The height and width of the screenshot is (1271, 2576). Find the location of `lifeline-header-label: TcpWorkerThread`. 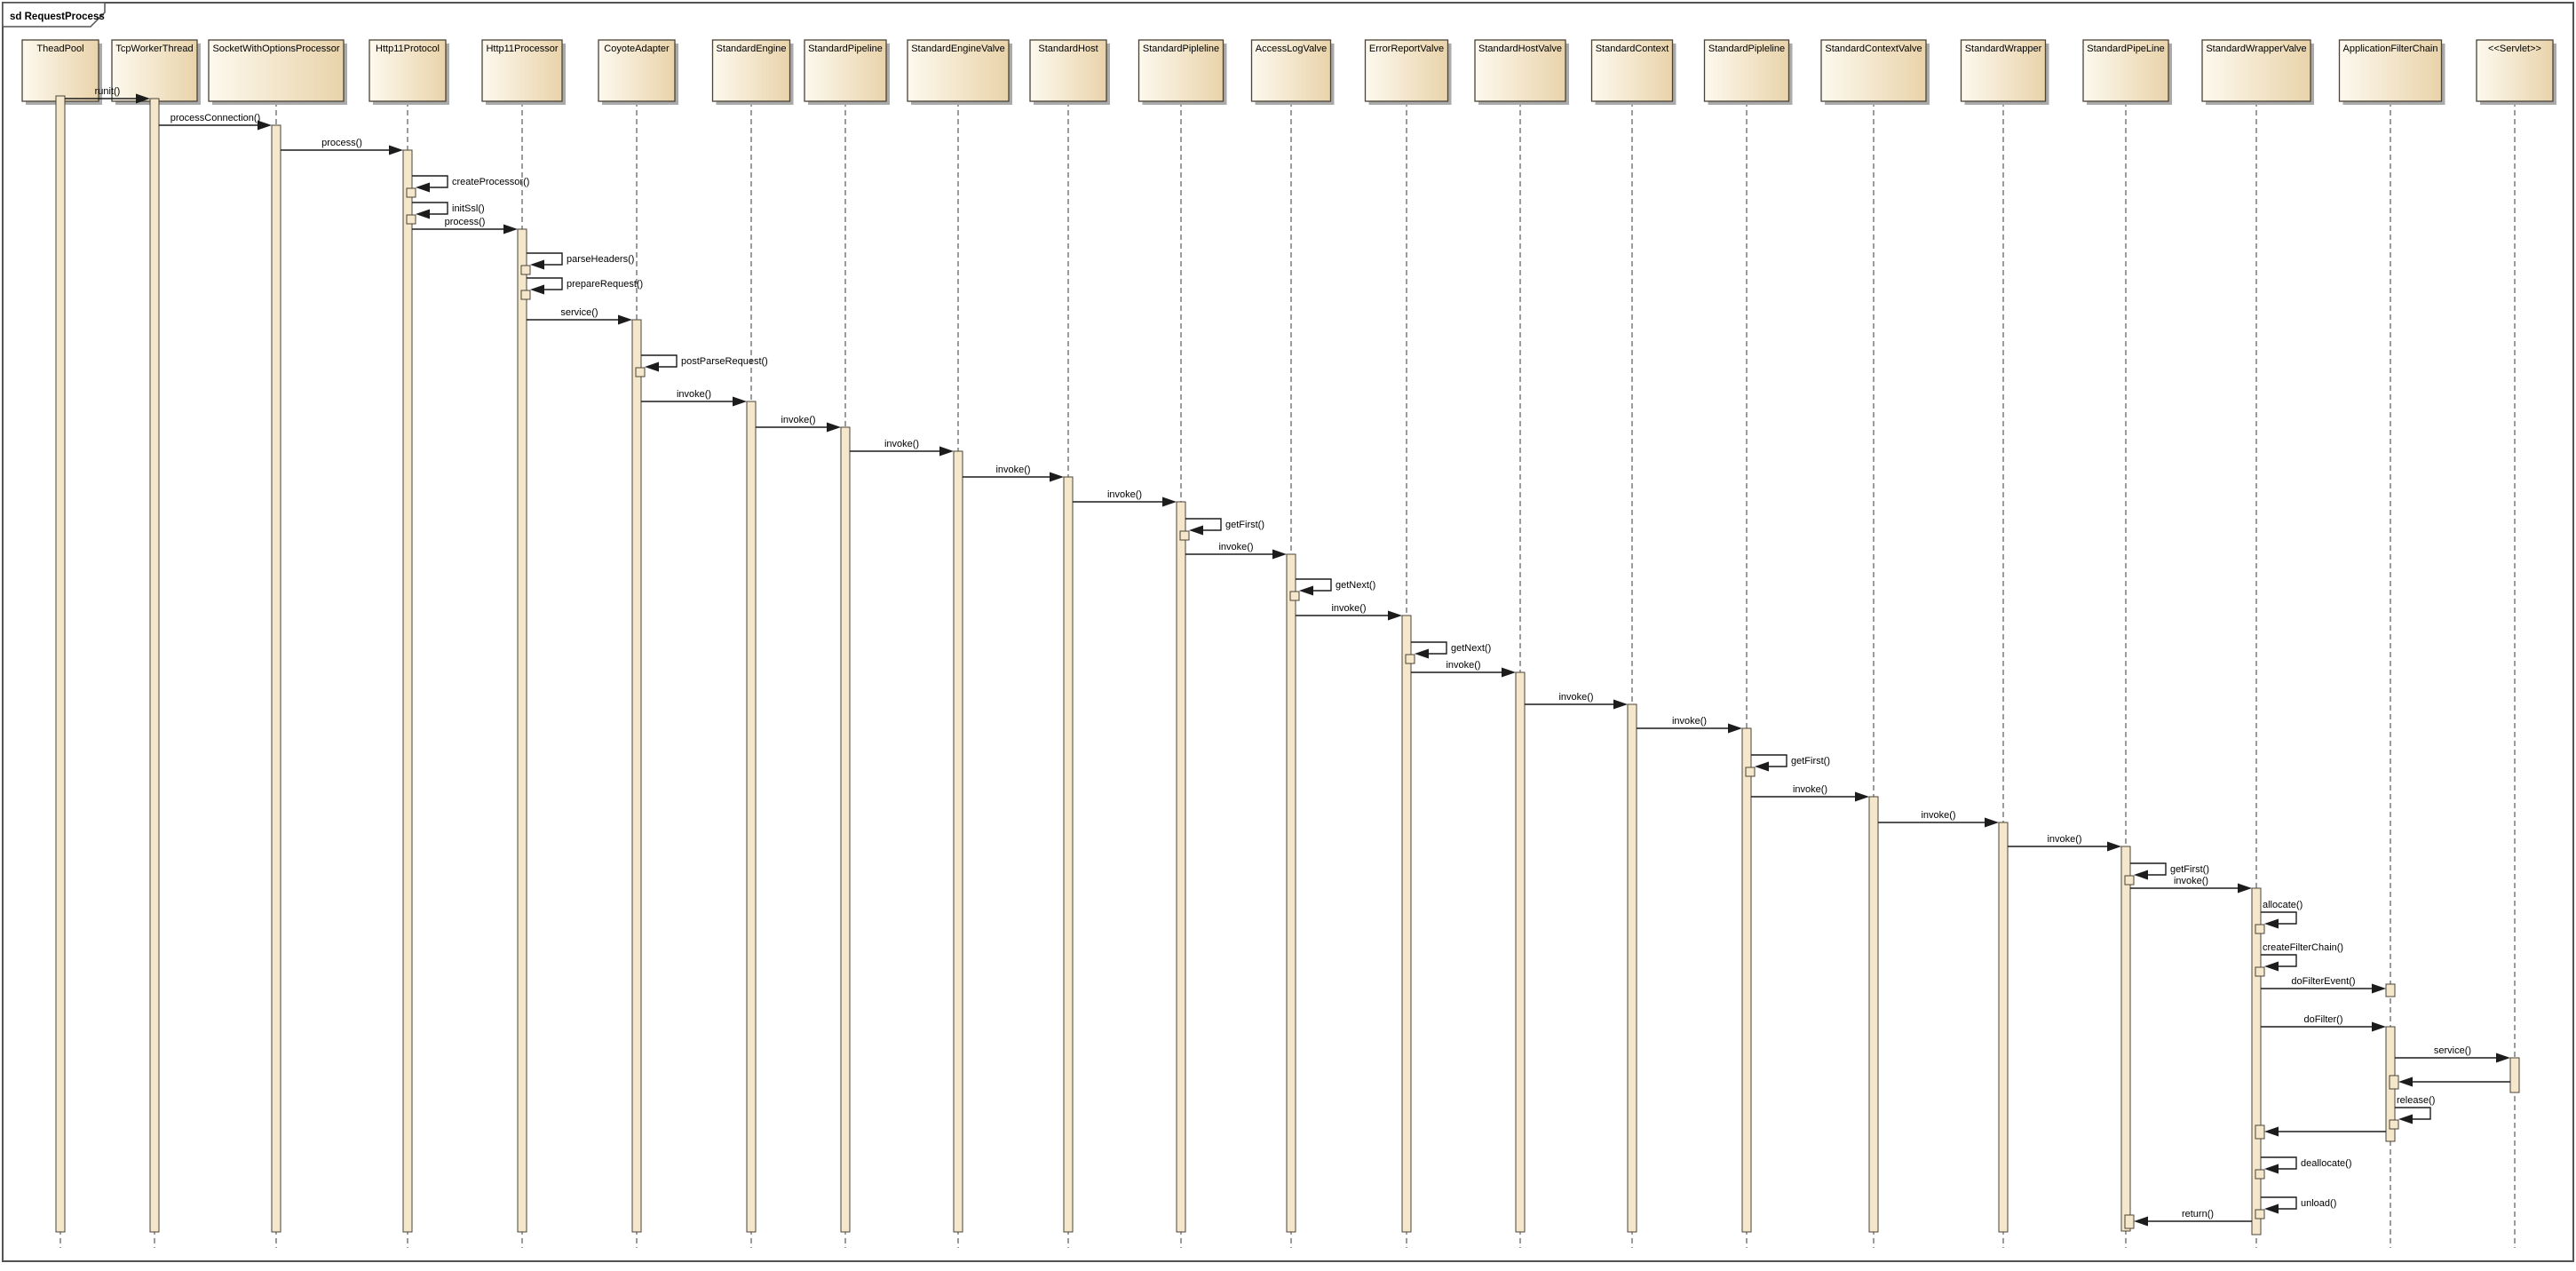

lifeline-header-label: TcpWorkerThread is located at coordinates (154, 49).